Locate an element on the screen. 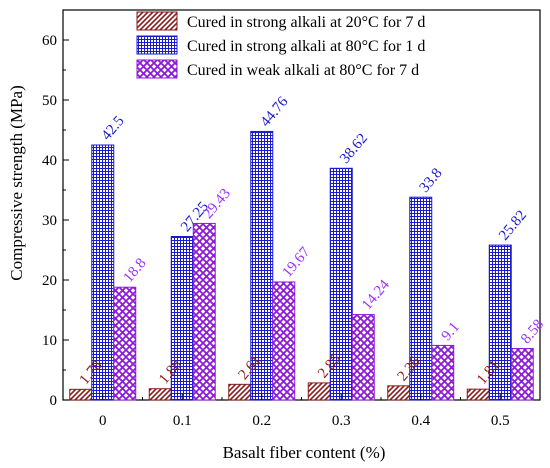 The height and width of the screenshot is (468, 550). data-label-series-3: 18.8 is located at coordinates (135, 270).